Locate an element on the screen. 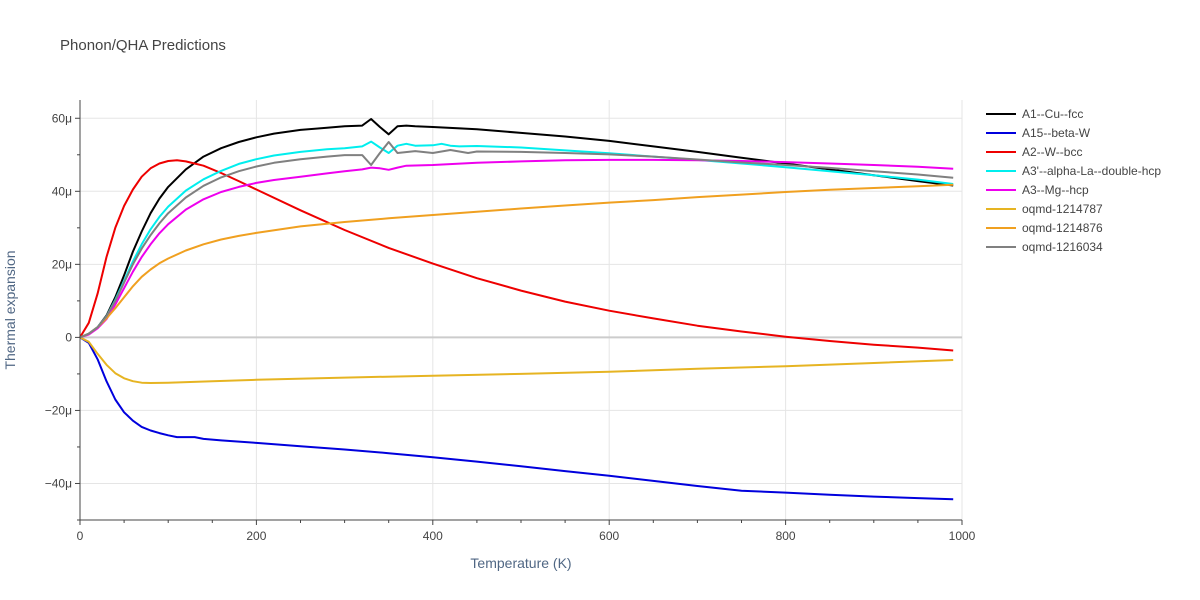  y-tick-label: 20μ is located at coordinates (62, 264).